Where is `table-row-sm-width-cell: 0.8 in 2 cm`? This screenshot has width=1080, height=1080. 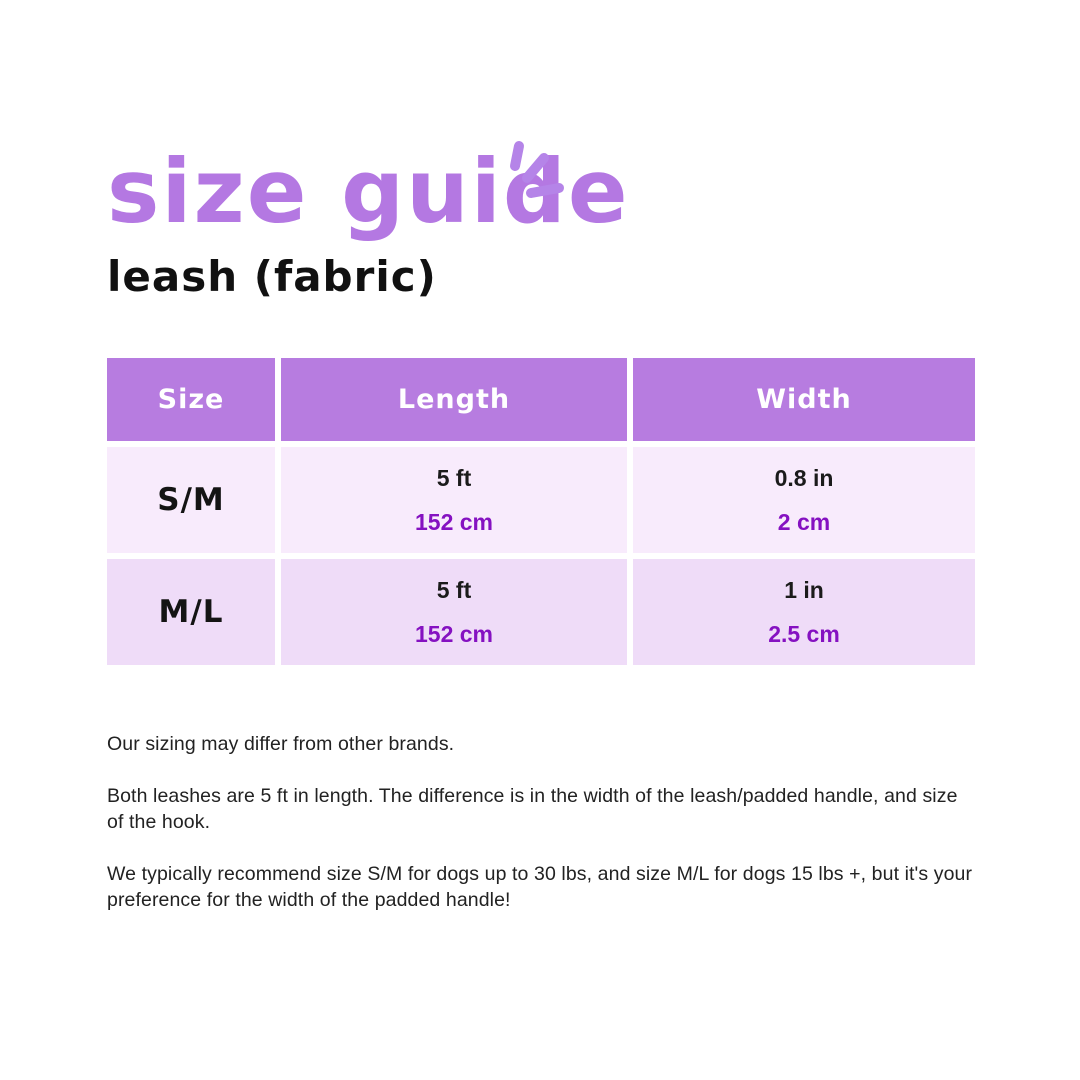 table-row-sm-width-cell: 0.8 in 2 cm is located at coordinates (804, 500).